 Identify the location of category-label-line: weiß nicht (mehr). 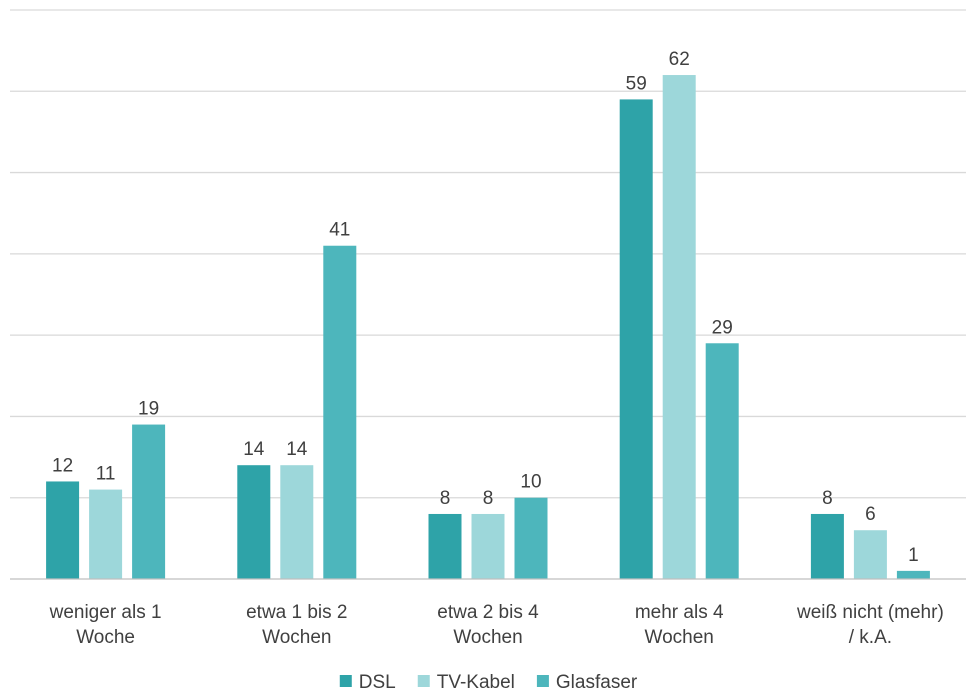
(870, 612).